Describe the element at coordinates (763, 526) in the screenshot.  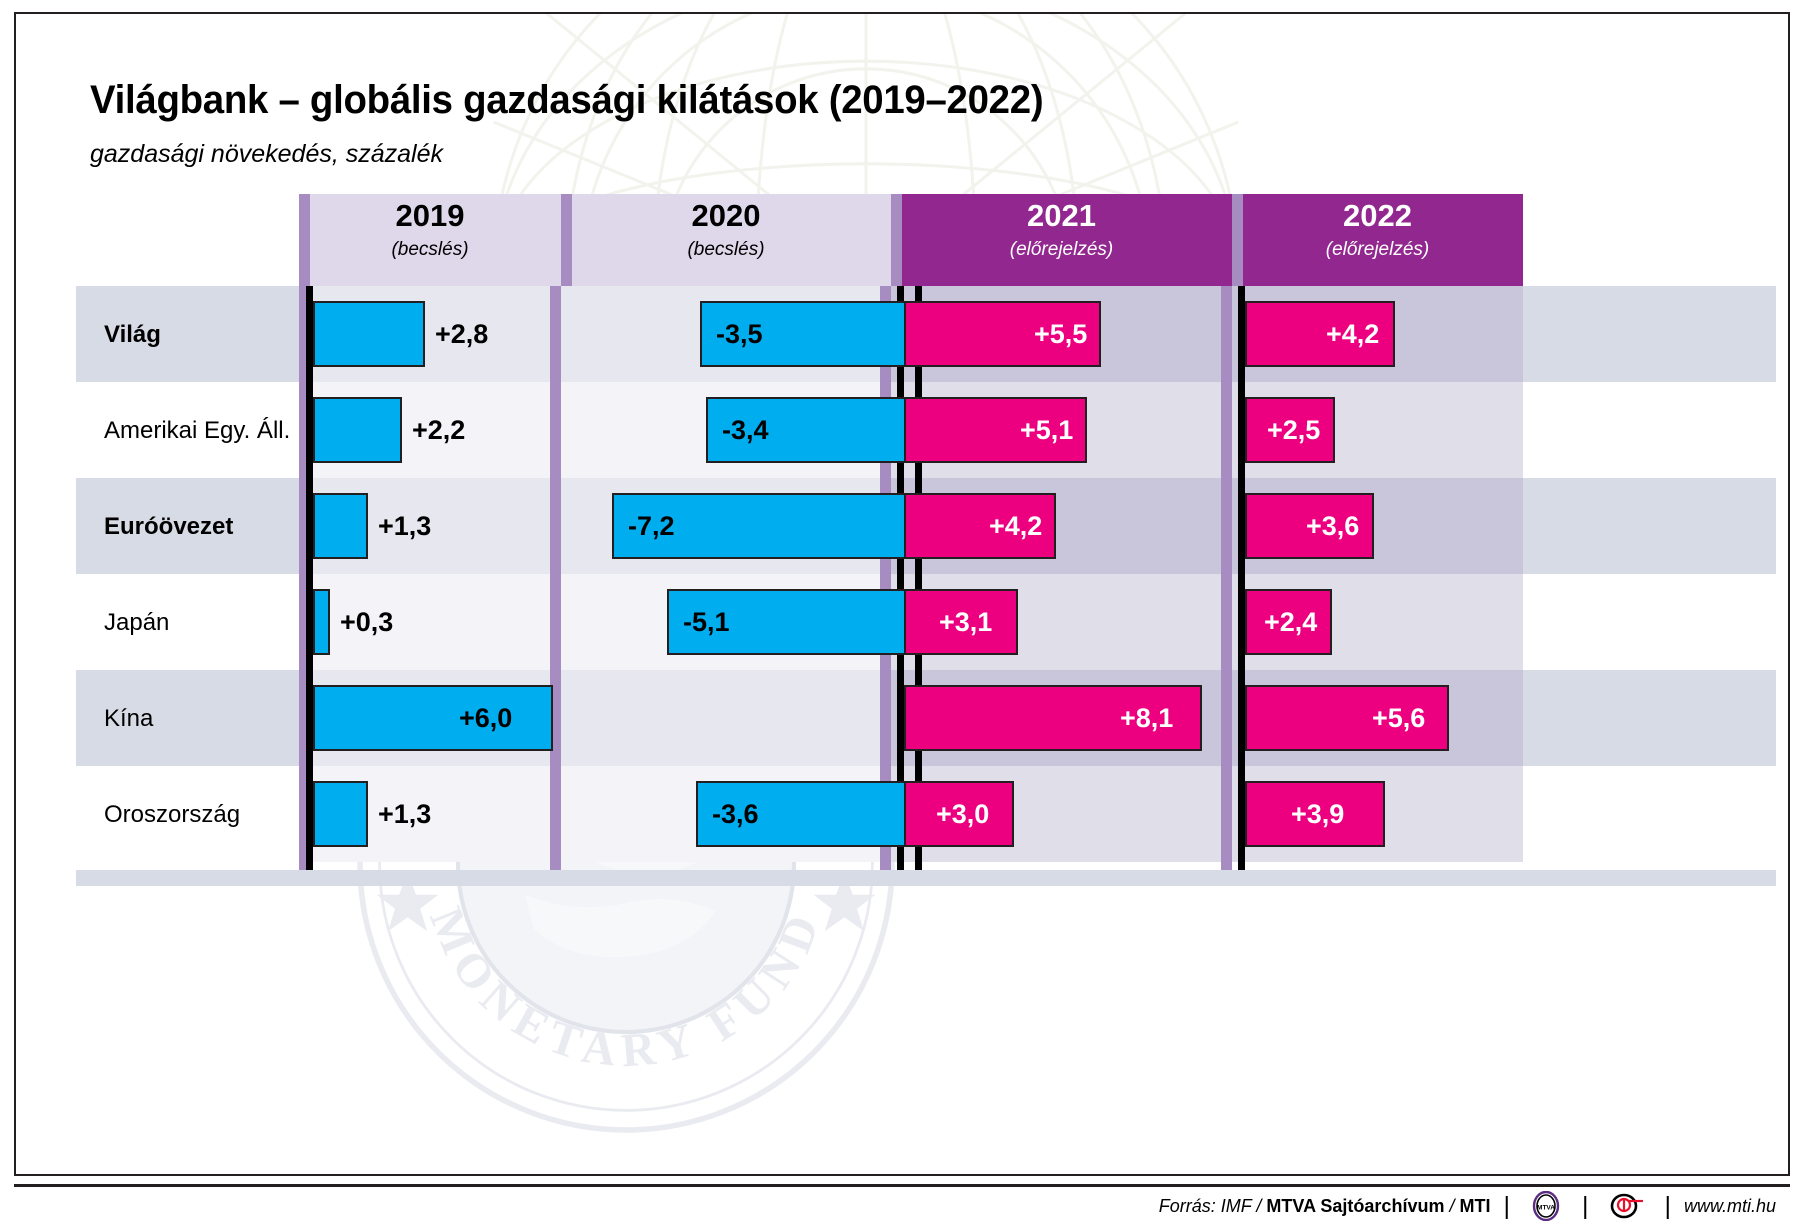
I see `bar-2020-euro` at that location.